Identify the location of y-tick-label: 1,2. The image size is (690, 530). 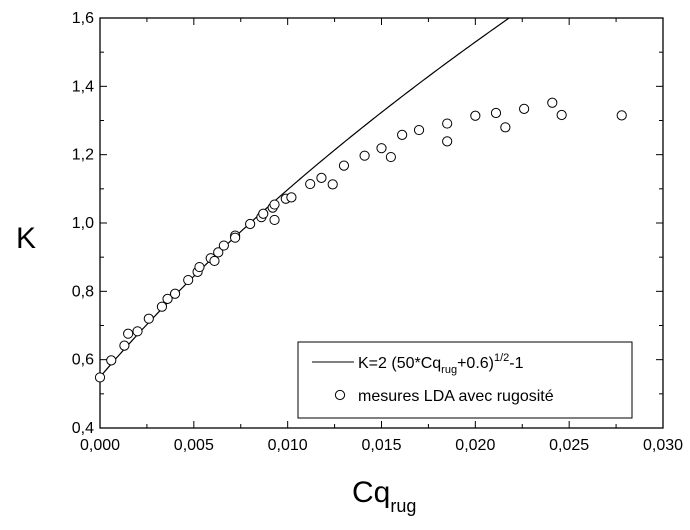
(83, 155).